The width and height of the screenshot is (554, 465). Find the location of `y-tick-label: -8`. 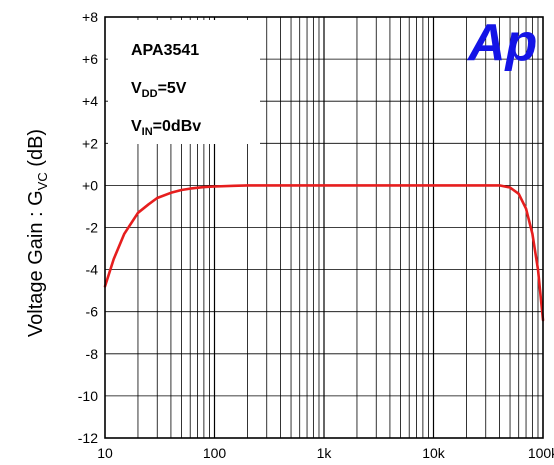

y-tick-label: -8 is located at coordinates (92, 354).